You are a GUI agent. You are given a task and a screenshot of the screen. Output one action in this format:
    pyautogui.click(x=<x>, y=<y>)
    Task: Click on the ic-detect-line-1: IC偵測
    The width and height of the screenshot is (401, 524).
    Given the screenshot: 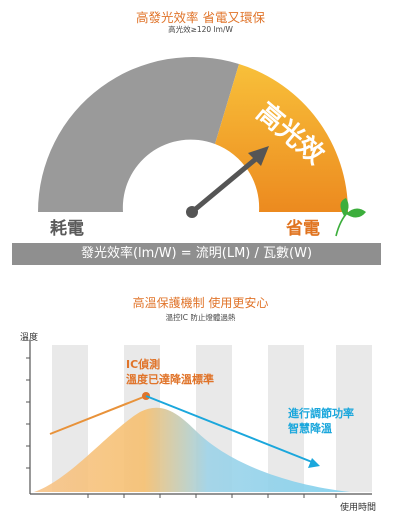 What is the action you would take?
    pyautogui.click(x=143, y=364)
    